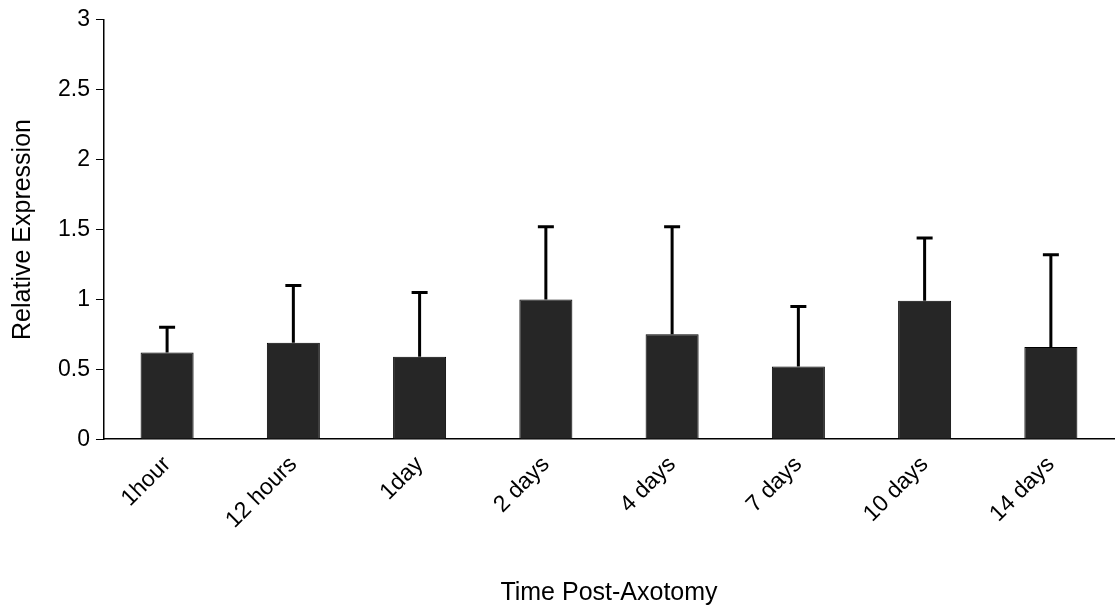 This screenshot has height=614, width=1118. What do you see at coordinates (83, 297) in the screenshot?
I see `y-tick-label: 1` at bounding box center [83, 297].